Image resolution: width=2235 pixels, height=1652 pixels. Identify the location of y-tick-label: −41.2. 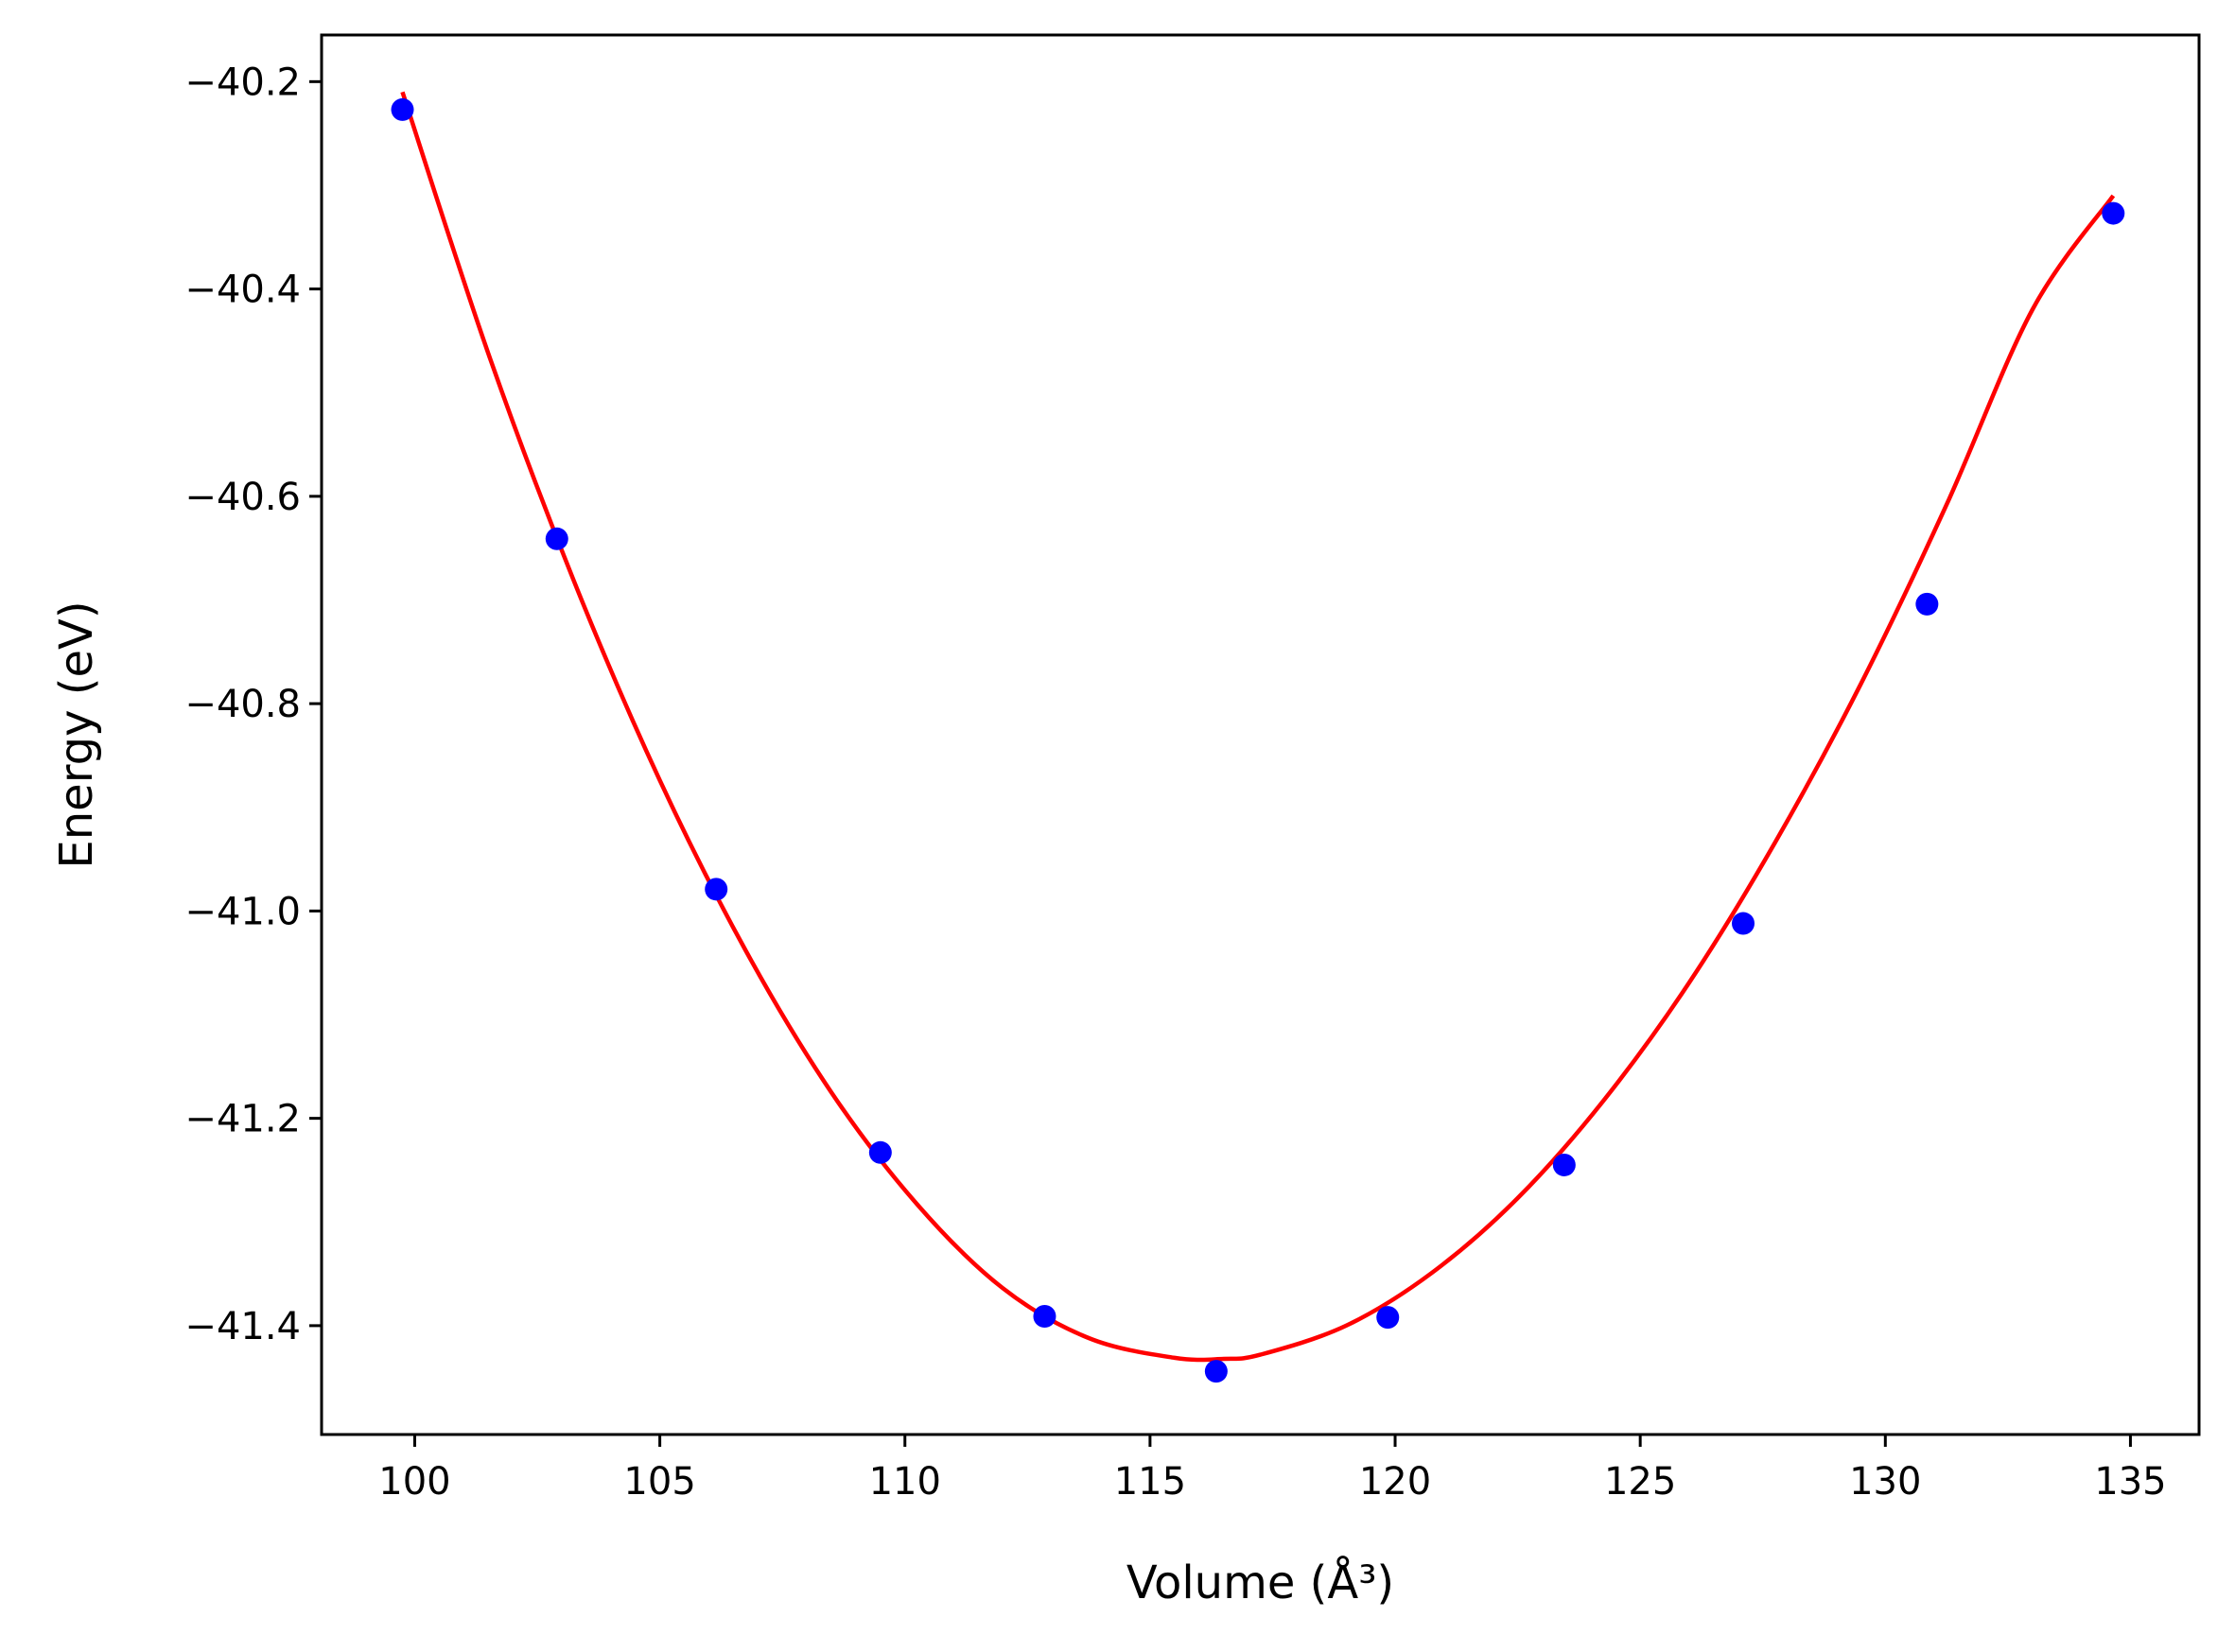
(242, 1119).